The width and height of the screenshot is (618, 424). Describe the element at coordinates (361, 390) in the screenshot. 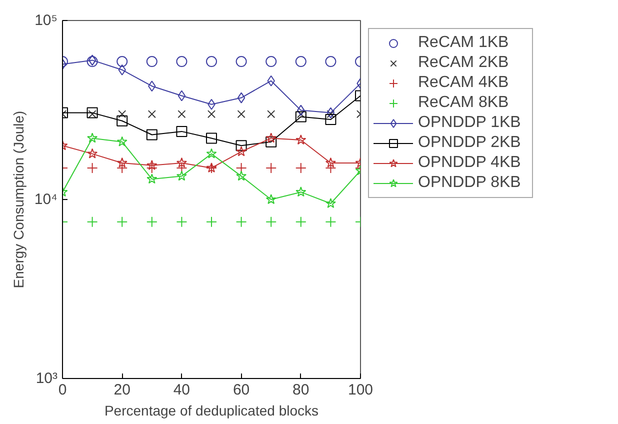

I see `x-tick-label: 100` at that location.